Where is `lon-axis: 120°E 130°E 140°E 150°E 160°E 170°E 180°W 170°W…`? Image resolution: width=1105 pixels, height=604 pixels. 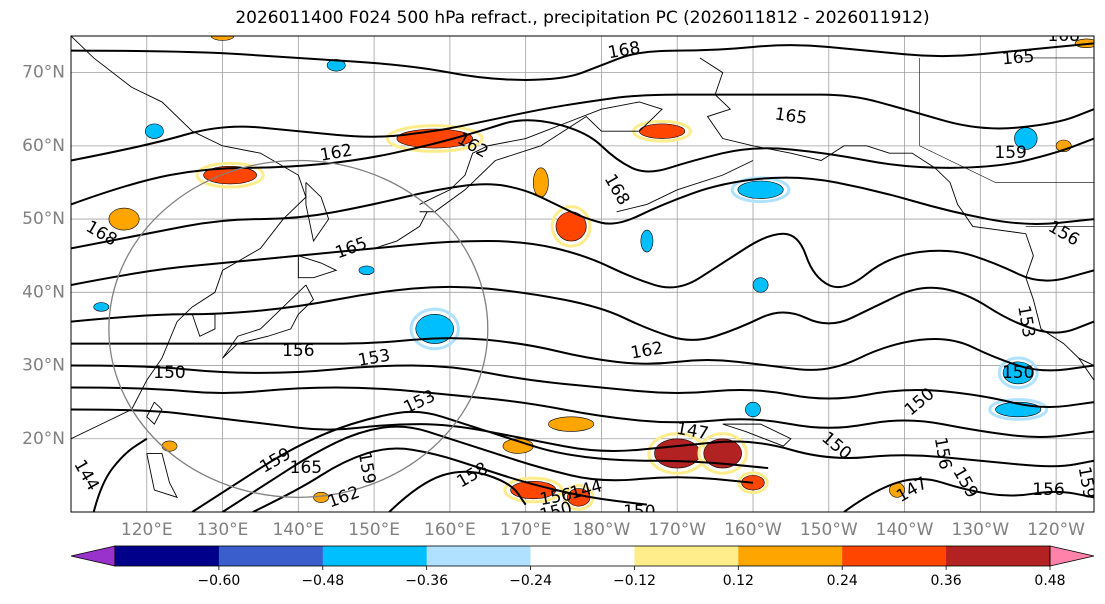
lon-axis: 120°E 130°E 140°E 150°E 160°E 170°E 180°W 170°W… is located at coordinates (603, 530).